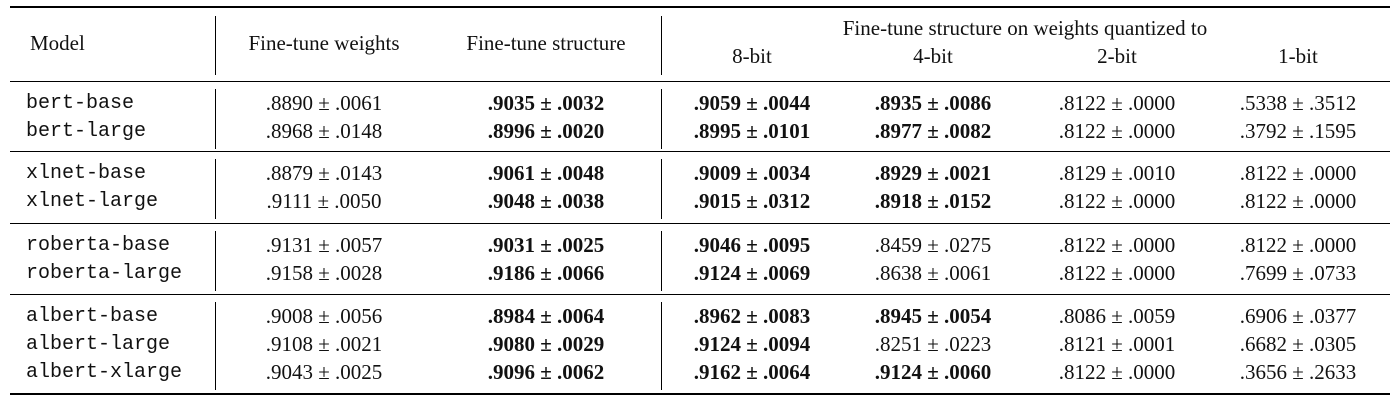 The height and width of the screenshot is (402, 1400). I want to click on cell-w: .9008 ± .0056, so click(324, 316).